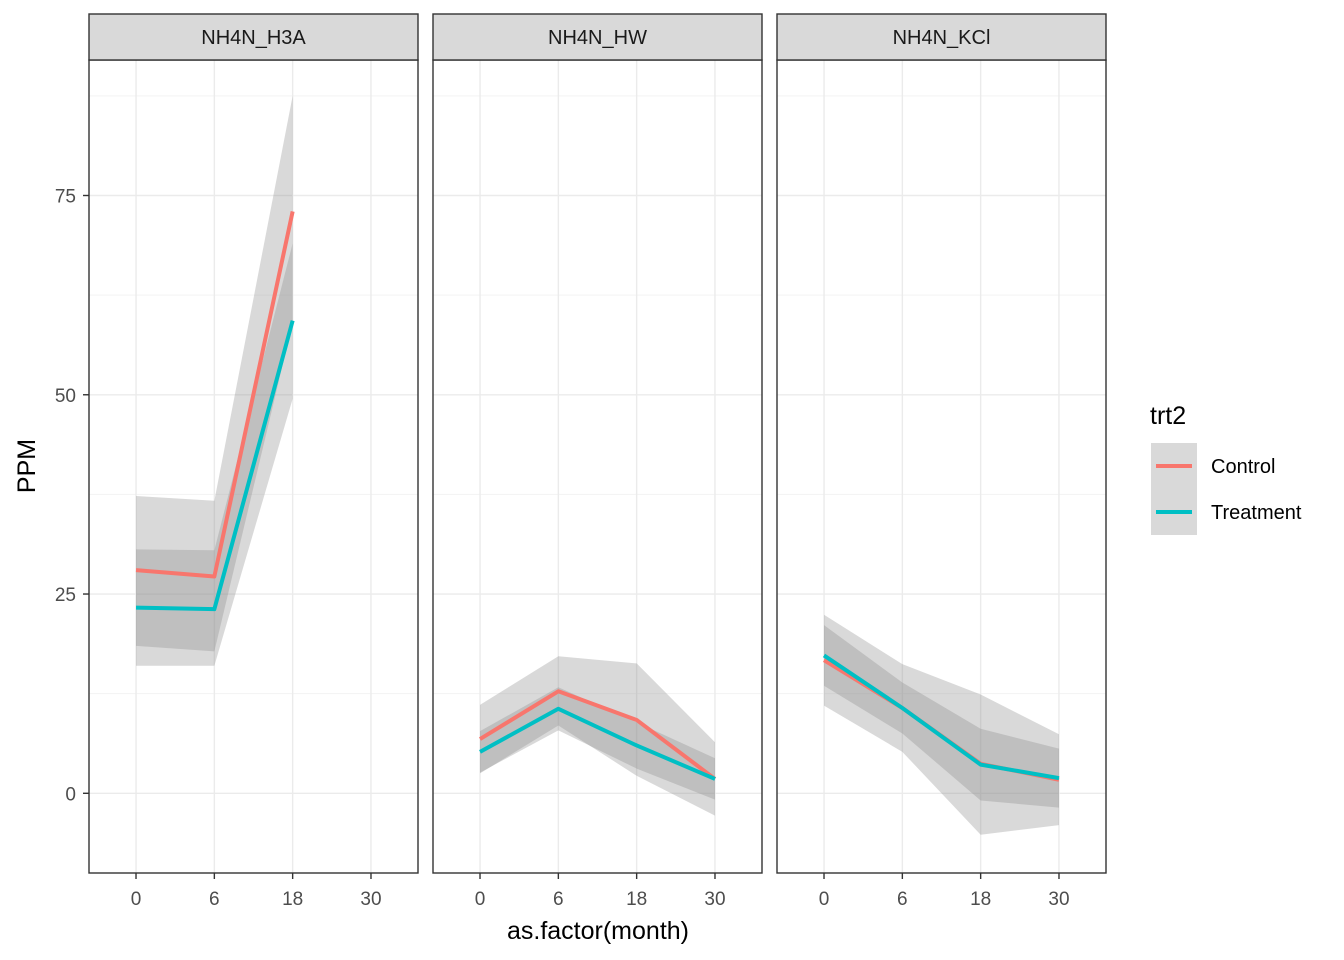 The width and height of the screenshot is (1344, 960). What do you see at coordinates (65, 396) in the screenshot?
I see `y-tick-label: 50` at bounding box center [65, 396].